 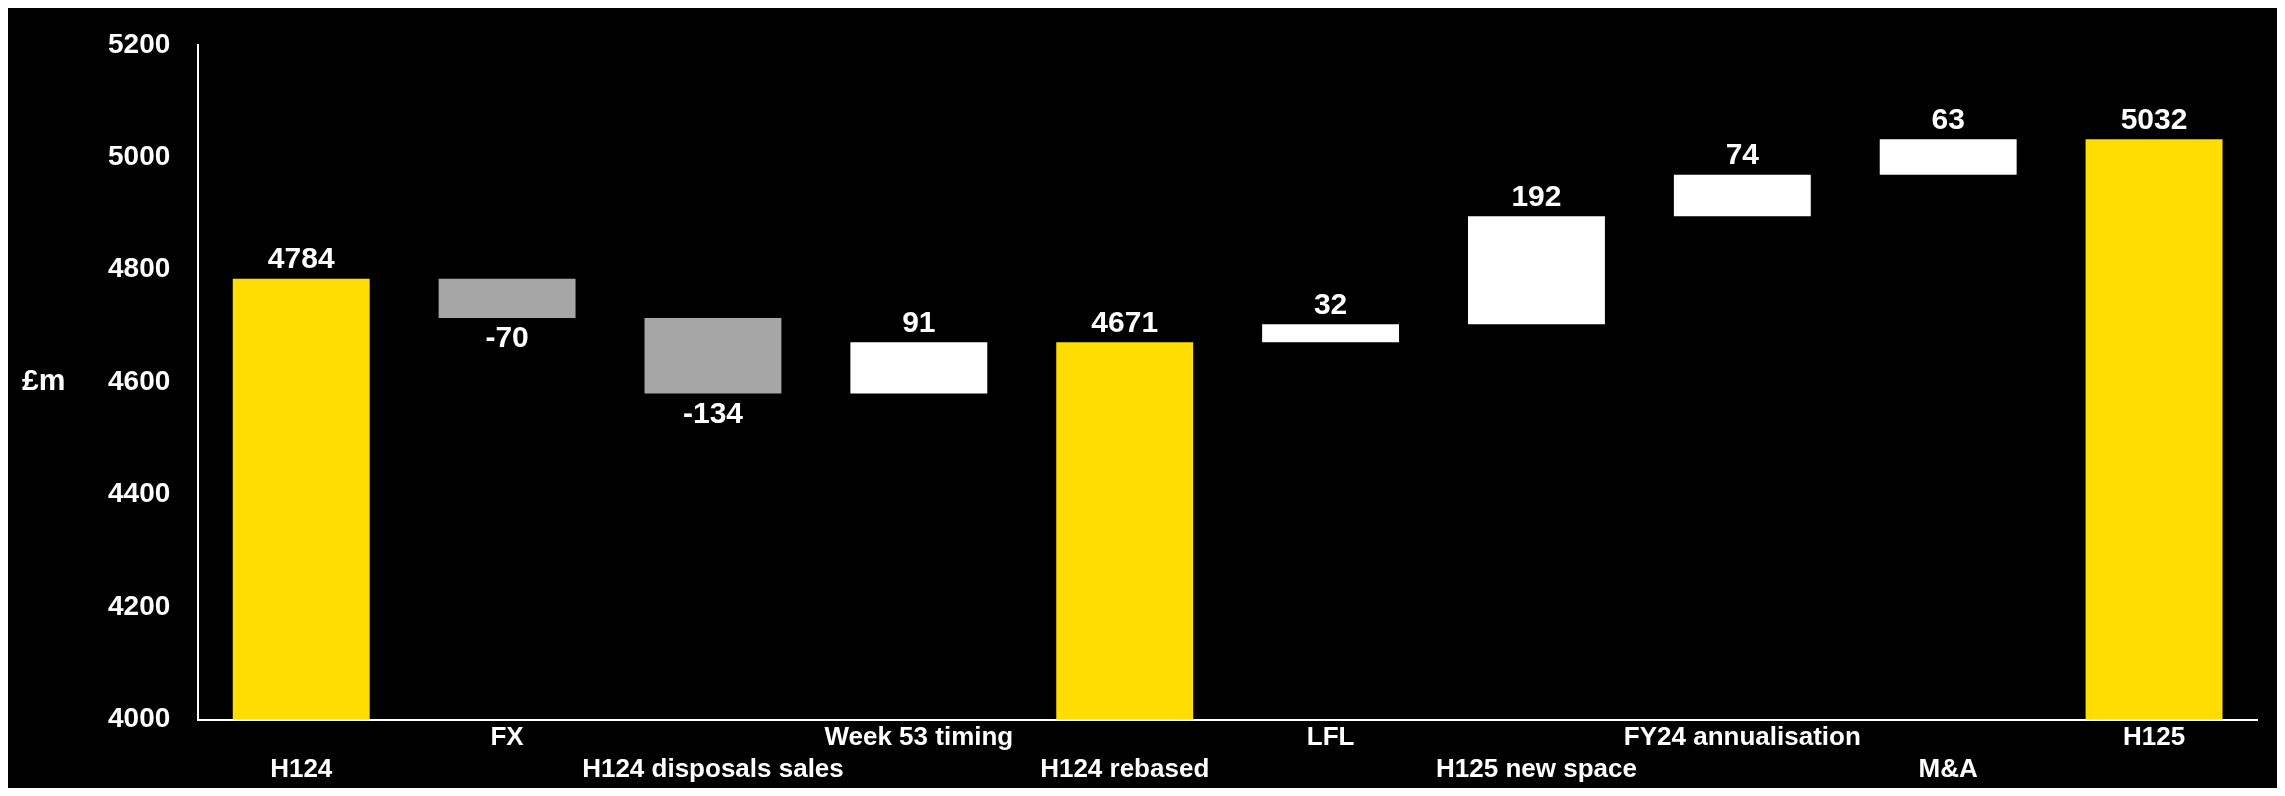 What do you see at coordinates (139, 268) in the screenshot?
I see `y-tick-label: 4800` at bounding box center [139, 268].